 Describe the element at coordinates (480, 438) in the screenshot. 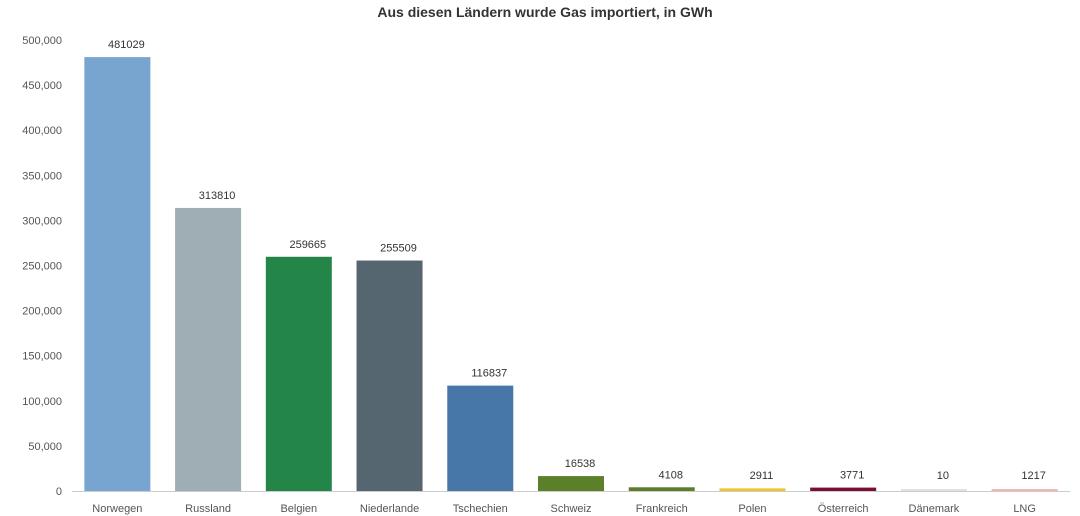

I see `bar-tschechien` at that location.